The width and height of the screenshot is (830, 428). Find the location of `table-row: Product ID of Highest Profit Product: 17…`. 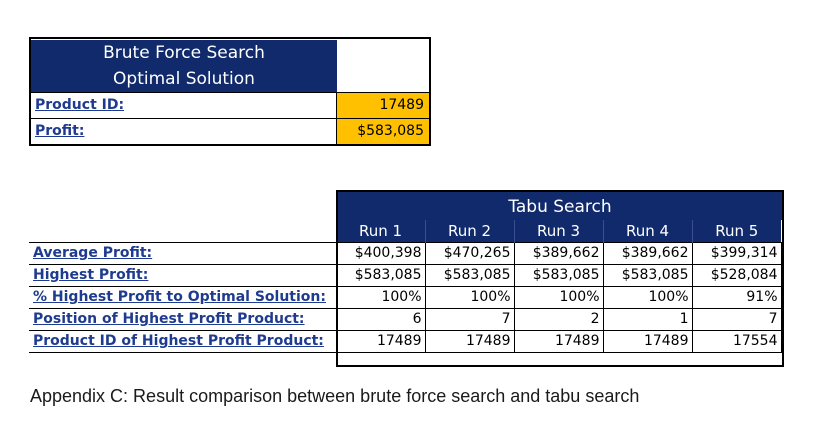

table-row: Product ID of Highest Profit Product: 17… is located at coordinates (405, 341).